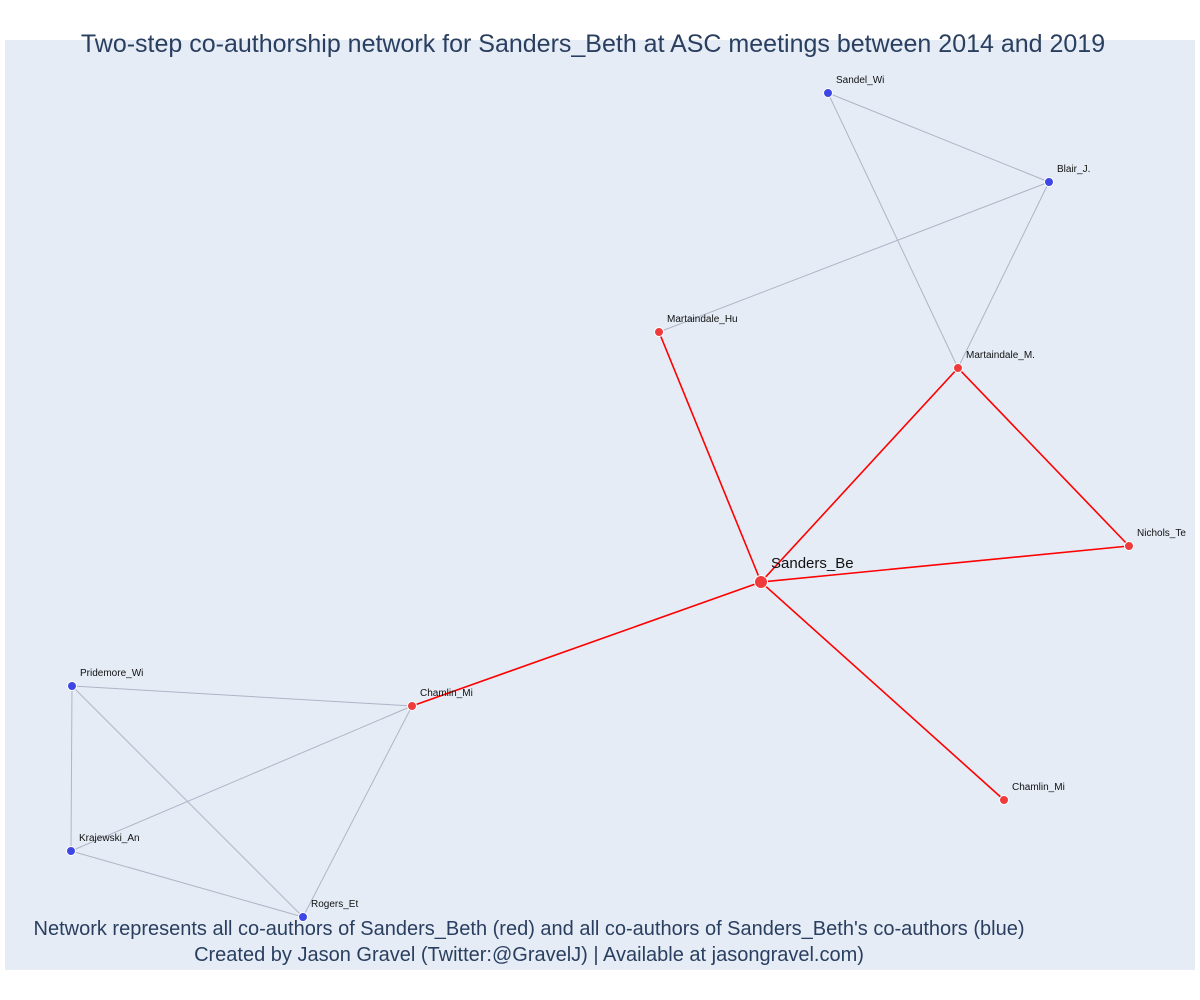 This screenshot has width=1200, height=1000. What do you see at coordinates (659, 332) in the screenshot?
I see `node-martaindale_hu` at bounding box center [659, 332].